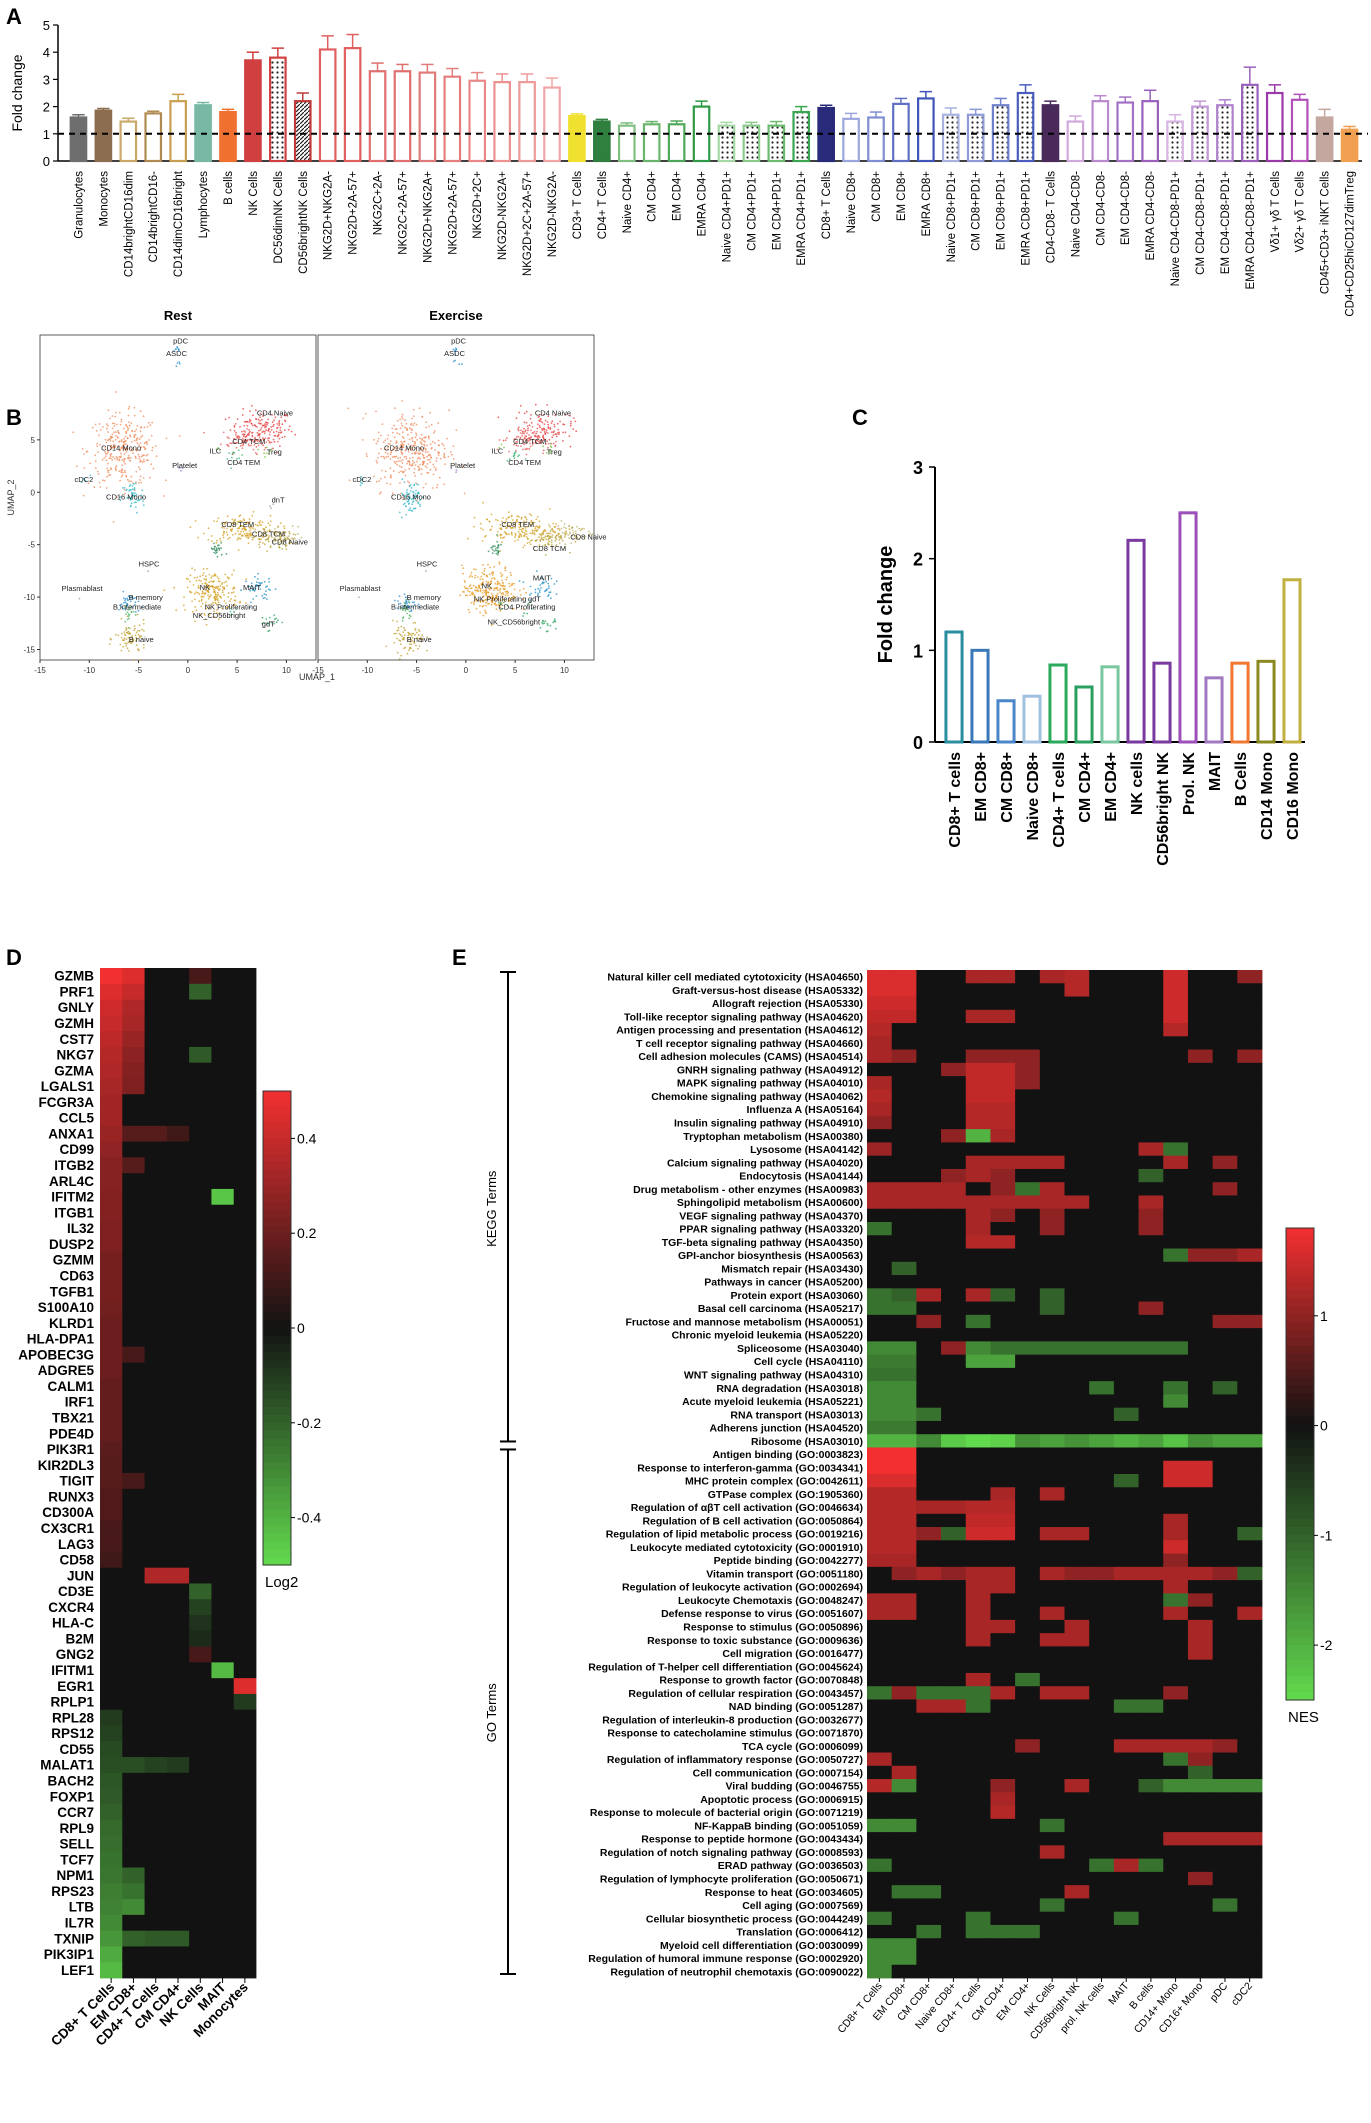 This screenshot has width=1371, height=2123. I want to click on a-x-tick-label: B cells, so click(229, 188).